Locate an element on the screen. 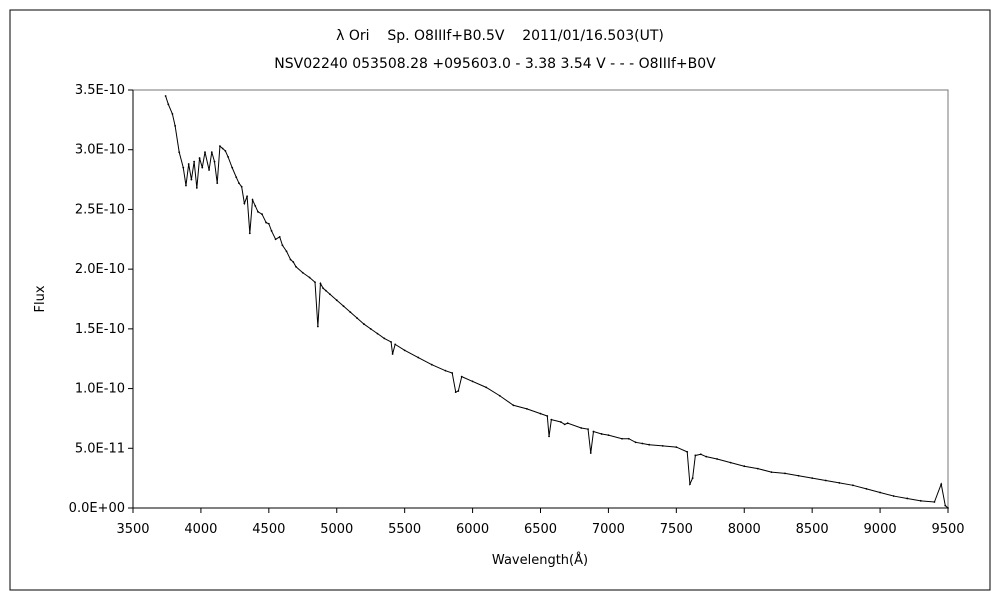 The image size is (1000, 604). x-tick-label: 4500 is located at coordinates (268, 529).